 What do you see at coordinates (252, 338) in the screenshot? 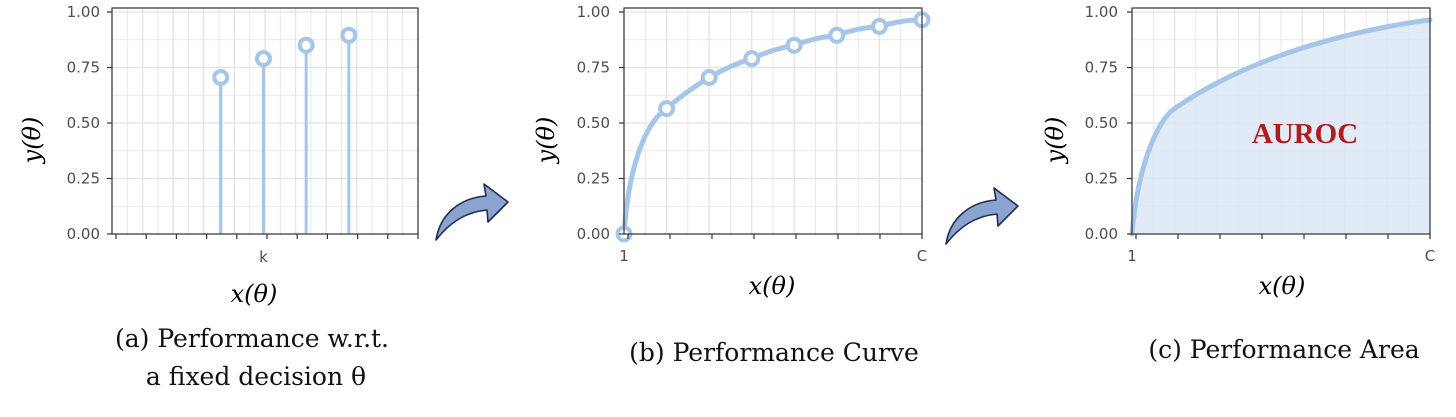
I see `caption-a-line1: (a) Performance w.r.t.` at bounding box center [252, 338].